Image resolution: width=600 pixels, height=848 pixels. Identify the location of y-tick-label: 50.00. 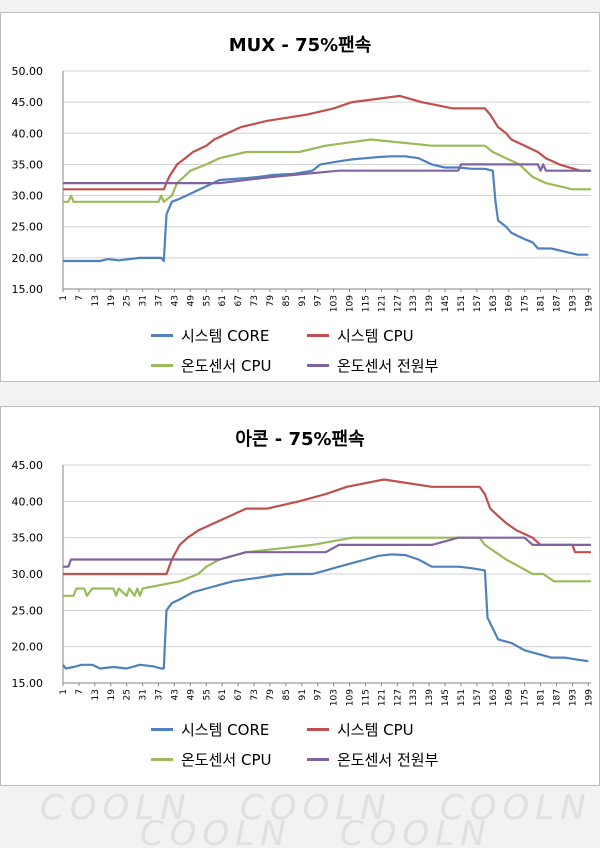
(28, 71).